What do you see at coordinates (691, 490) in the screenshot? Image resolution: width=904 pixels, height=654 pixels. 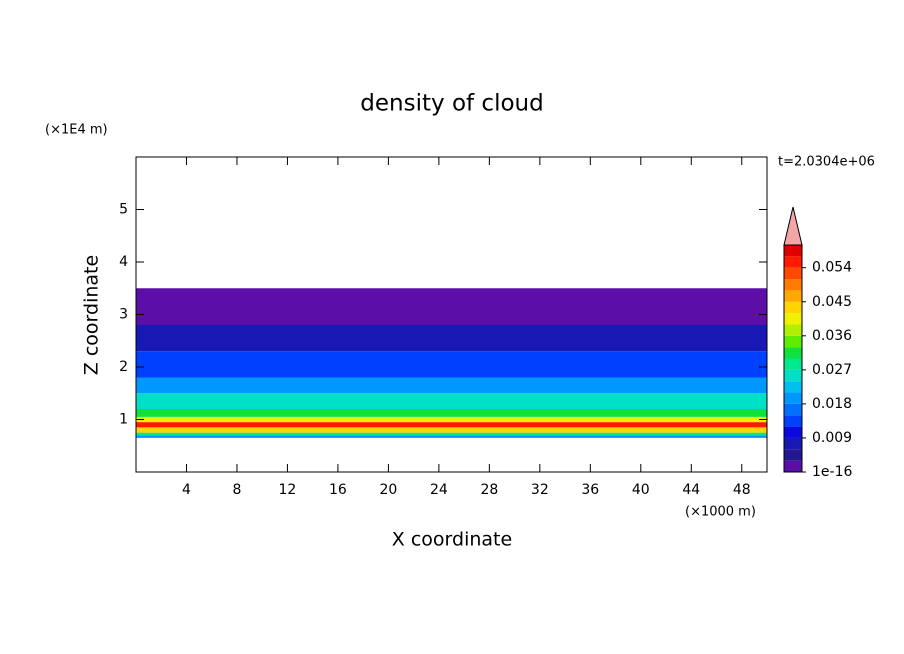 I see `x-tick-label: 44` at bounding box center [691, 490].